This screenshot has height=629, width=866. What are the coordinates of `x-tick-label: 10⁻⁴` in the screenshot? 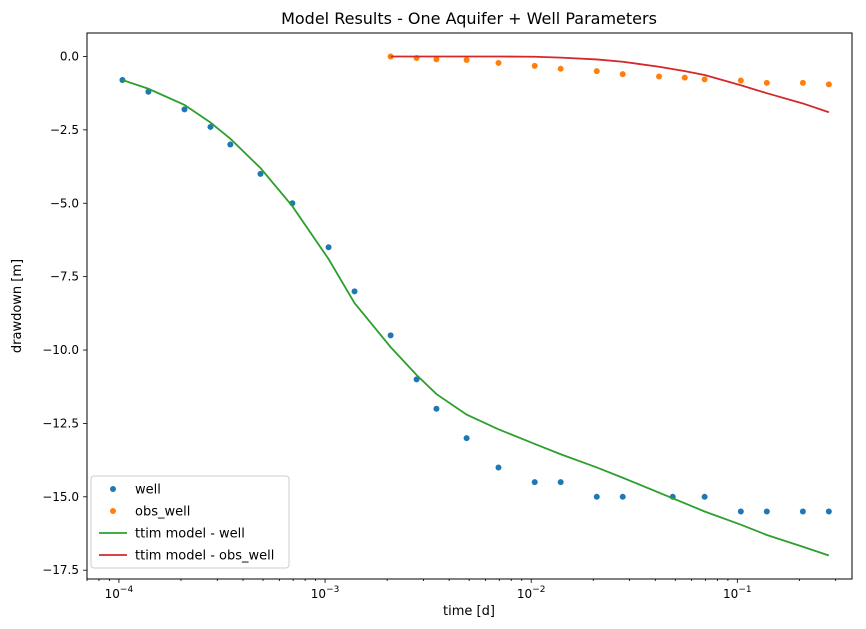 It's located at (119, 593).